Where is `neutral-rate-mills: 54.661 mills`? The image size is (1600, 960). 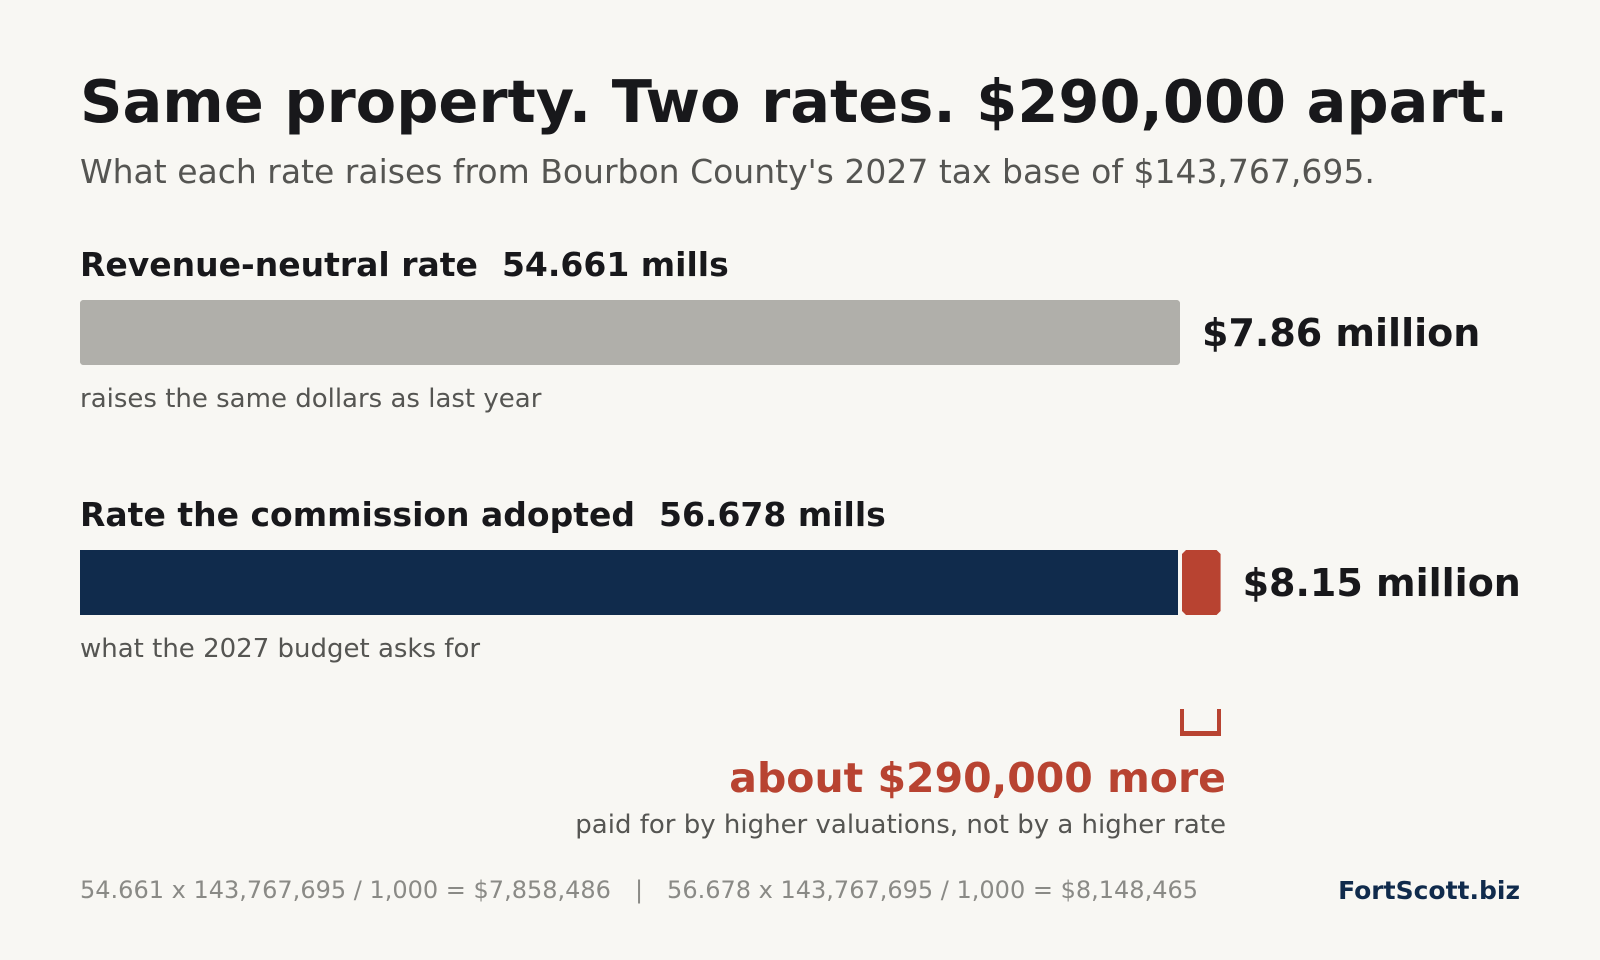 neutral-rate-mills: 54.661 mills is located at coordinates (615, 264).